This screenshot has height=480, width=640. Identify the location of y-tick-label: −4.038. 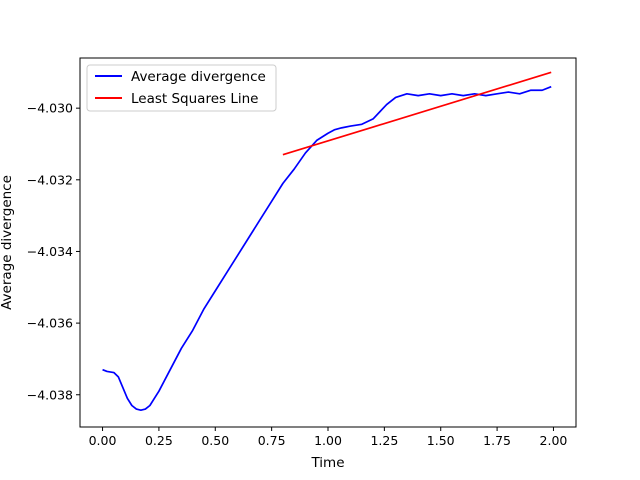
(50, 394).